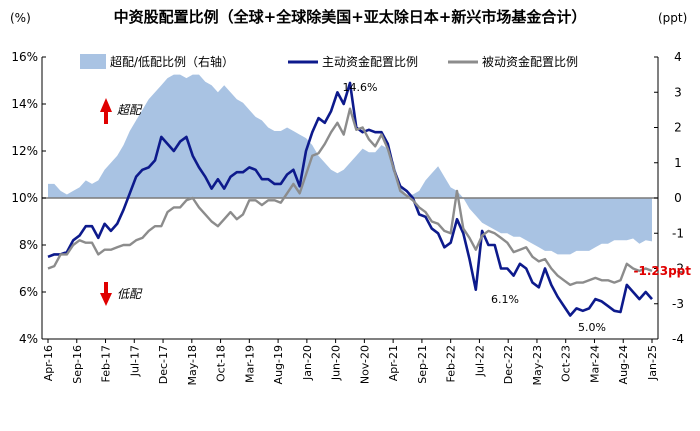 The width and height of the screenshot is (700, 431). Describe the element at coordinates (130, 110) in the screenshot. I see `overweight-label: 超配` at that location.